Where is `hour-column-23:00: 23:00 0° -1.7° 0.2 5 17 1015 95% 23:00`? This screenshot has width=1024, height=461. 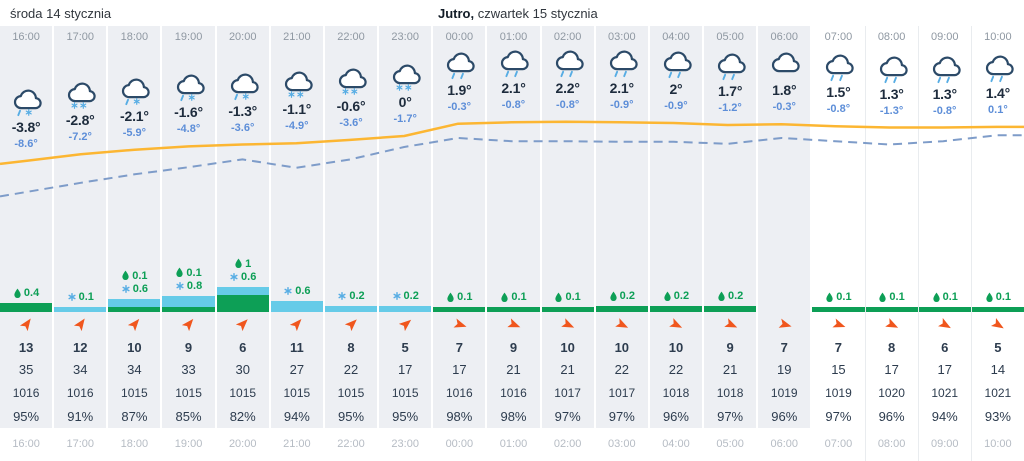
hour-column-23:00: 23:00 0° -1.7° 0.2 5 17 1015 95% 23:00 is located at coordinates (406, 243).